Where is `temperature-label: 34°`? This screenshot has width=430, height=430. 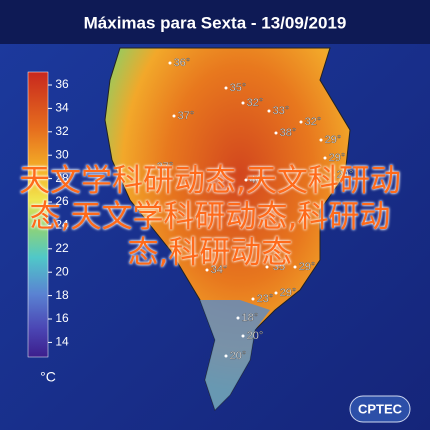
temperature-label: 34° is located at coordinates (219, 270).